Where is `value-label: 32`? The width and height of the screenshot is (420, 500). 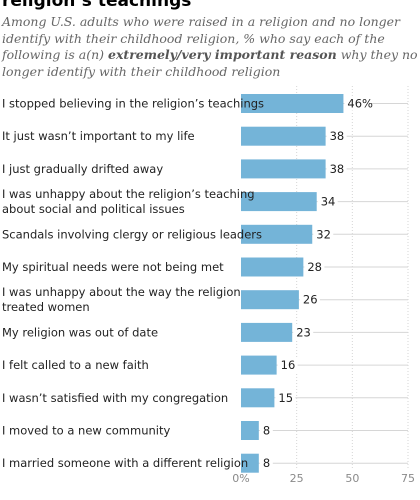
value-label: 32 is located at coordinates (323, 234).